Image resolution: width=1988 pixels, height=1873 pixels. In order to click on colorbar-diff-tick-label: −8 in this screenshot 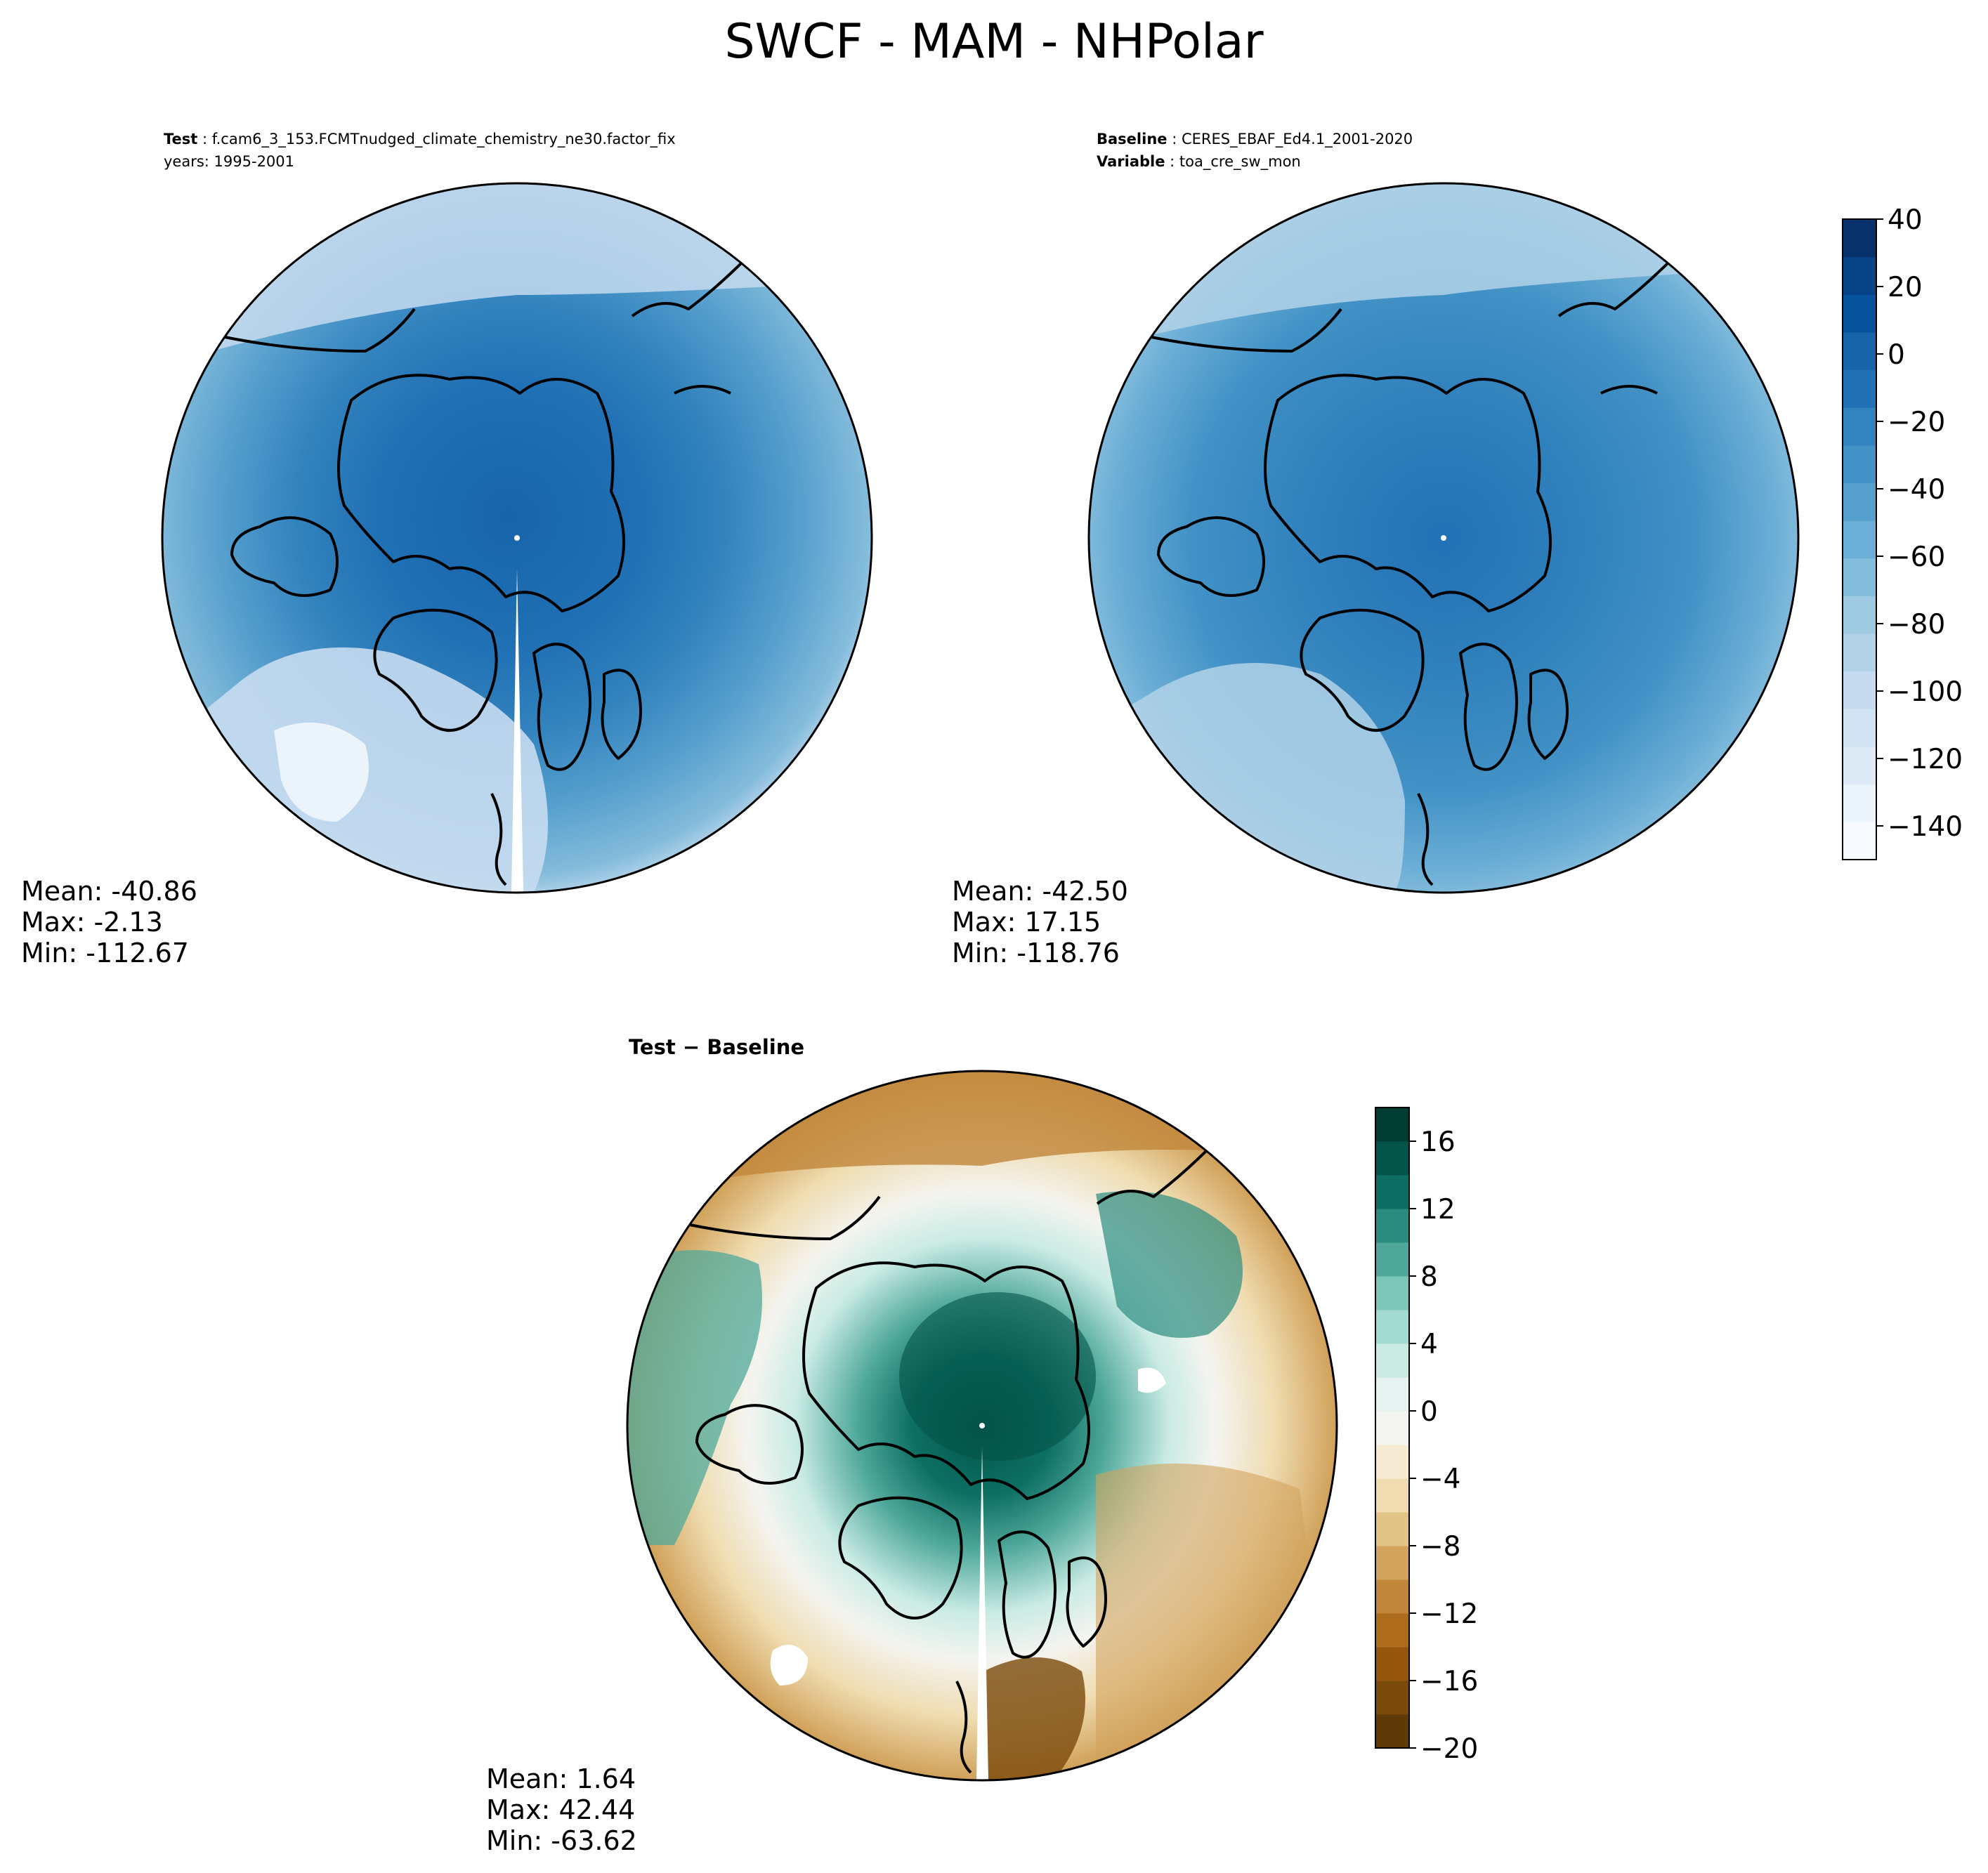, I will do `click(1440, 1547)`.